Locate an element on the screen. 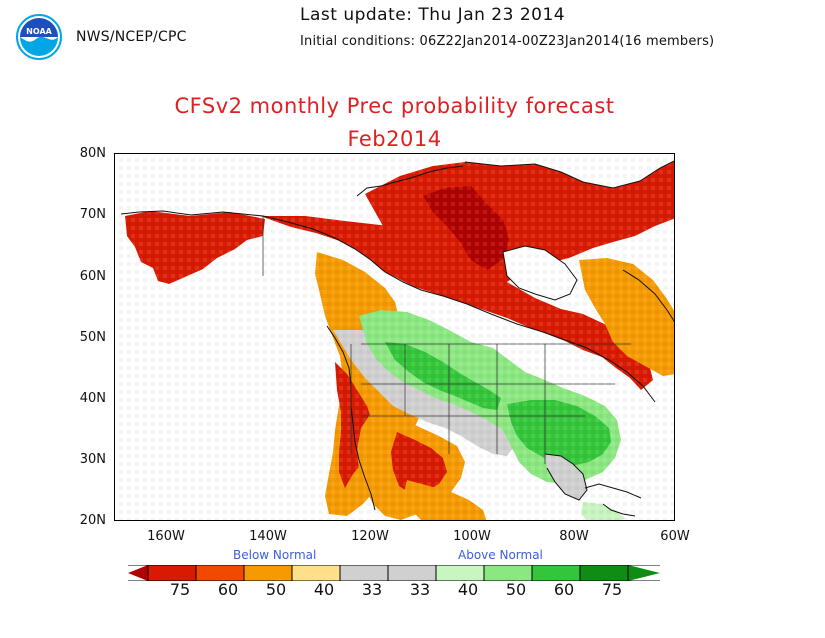  lat-label-80n: 80N is located at coordinates (92, 153).